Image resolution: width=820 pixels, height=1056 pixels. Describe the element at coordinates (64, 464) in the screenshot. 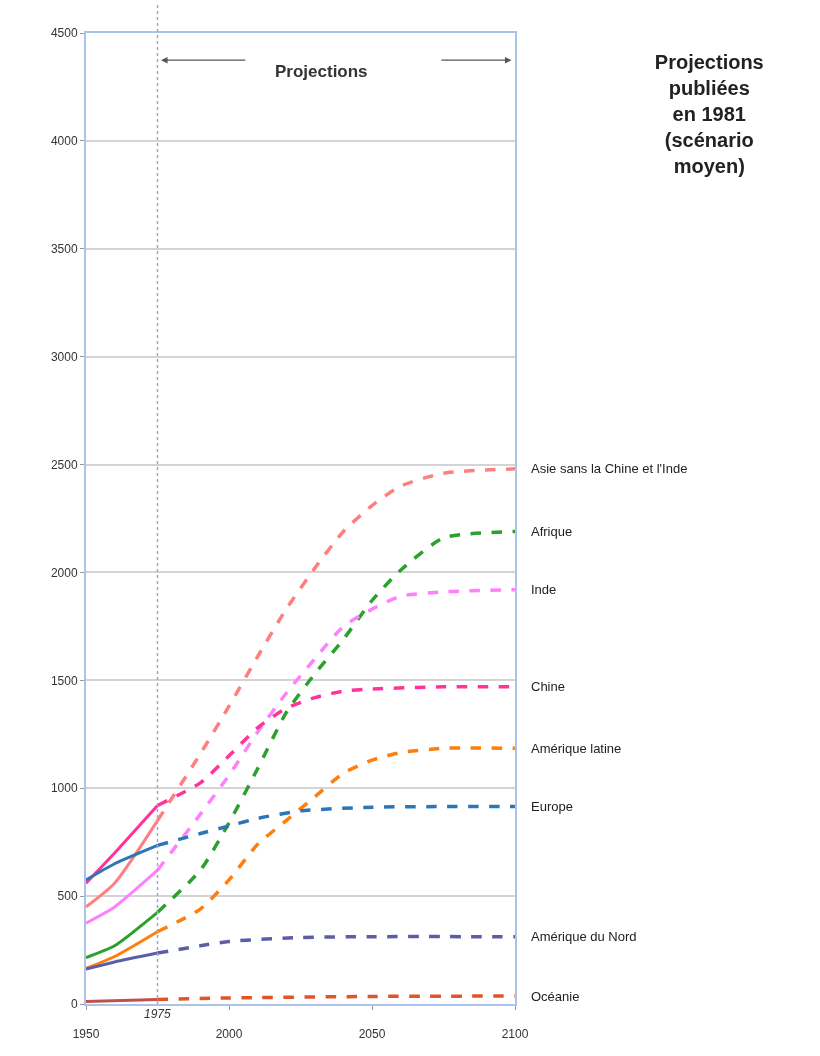

I see `y-tick-label: 2500` at that location.